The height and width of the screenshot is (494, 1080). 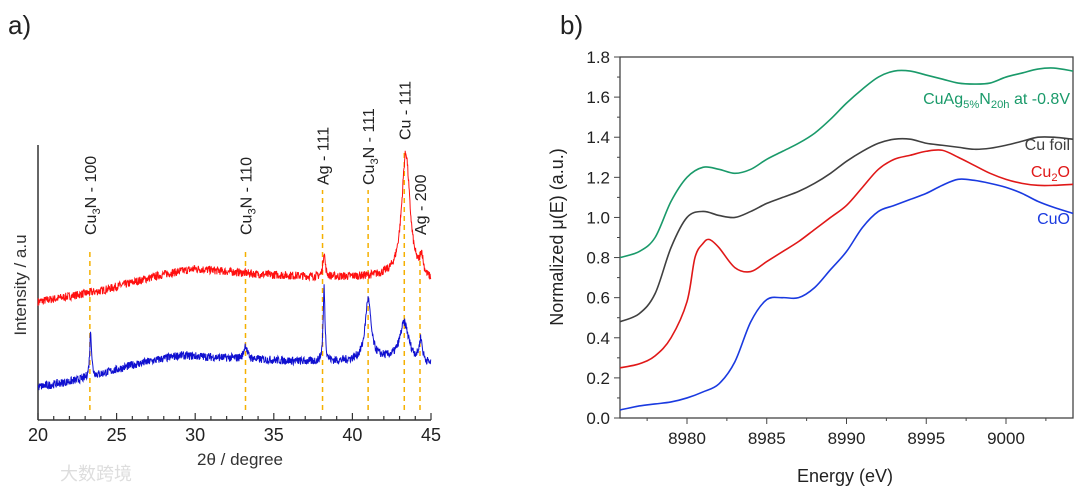 What do you see at coordinates (598, 137) in the screenshot?
I see `b-y-tick-label: 1.4` at bounding box center [598, 137].